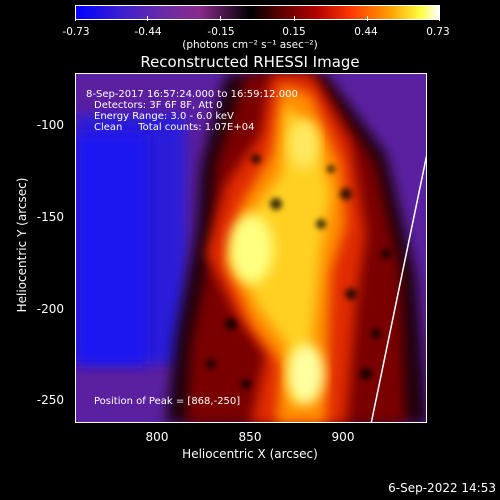 This screenshot has width=500, height=500. Describe the element at coordinates (50, 400) in the screenshot. I see `y-tick-label: -250` at that location.